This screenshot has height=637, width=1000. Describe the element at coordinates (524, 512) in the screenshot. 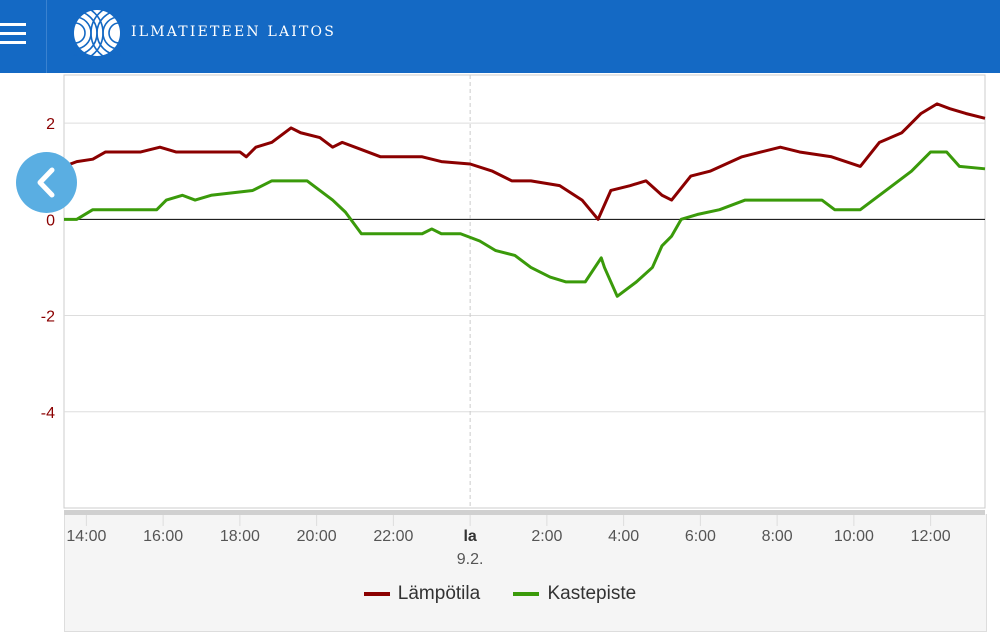

I see `x-axis-band` at that location.